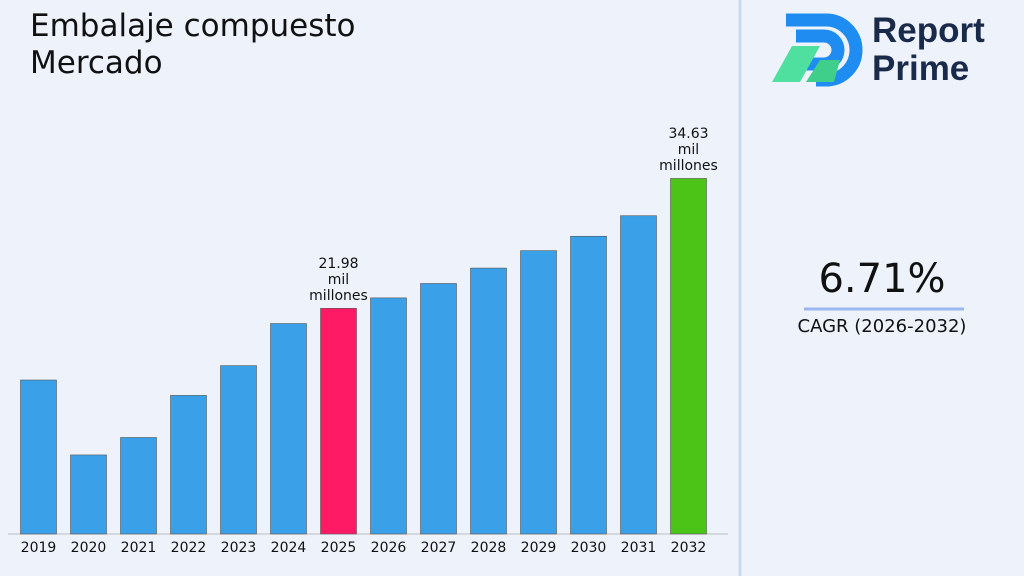 Image resolution: width=1024 pixels, height=576 pixels. Describe the element at coordinates (589, 548) in the screenshot. I see `x-tick-label: 2030` at that location.